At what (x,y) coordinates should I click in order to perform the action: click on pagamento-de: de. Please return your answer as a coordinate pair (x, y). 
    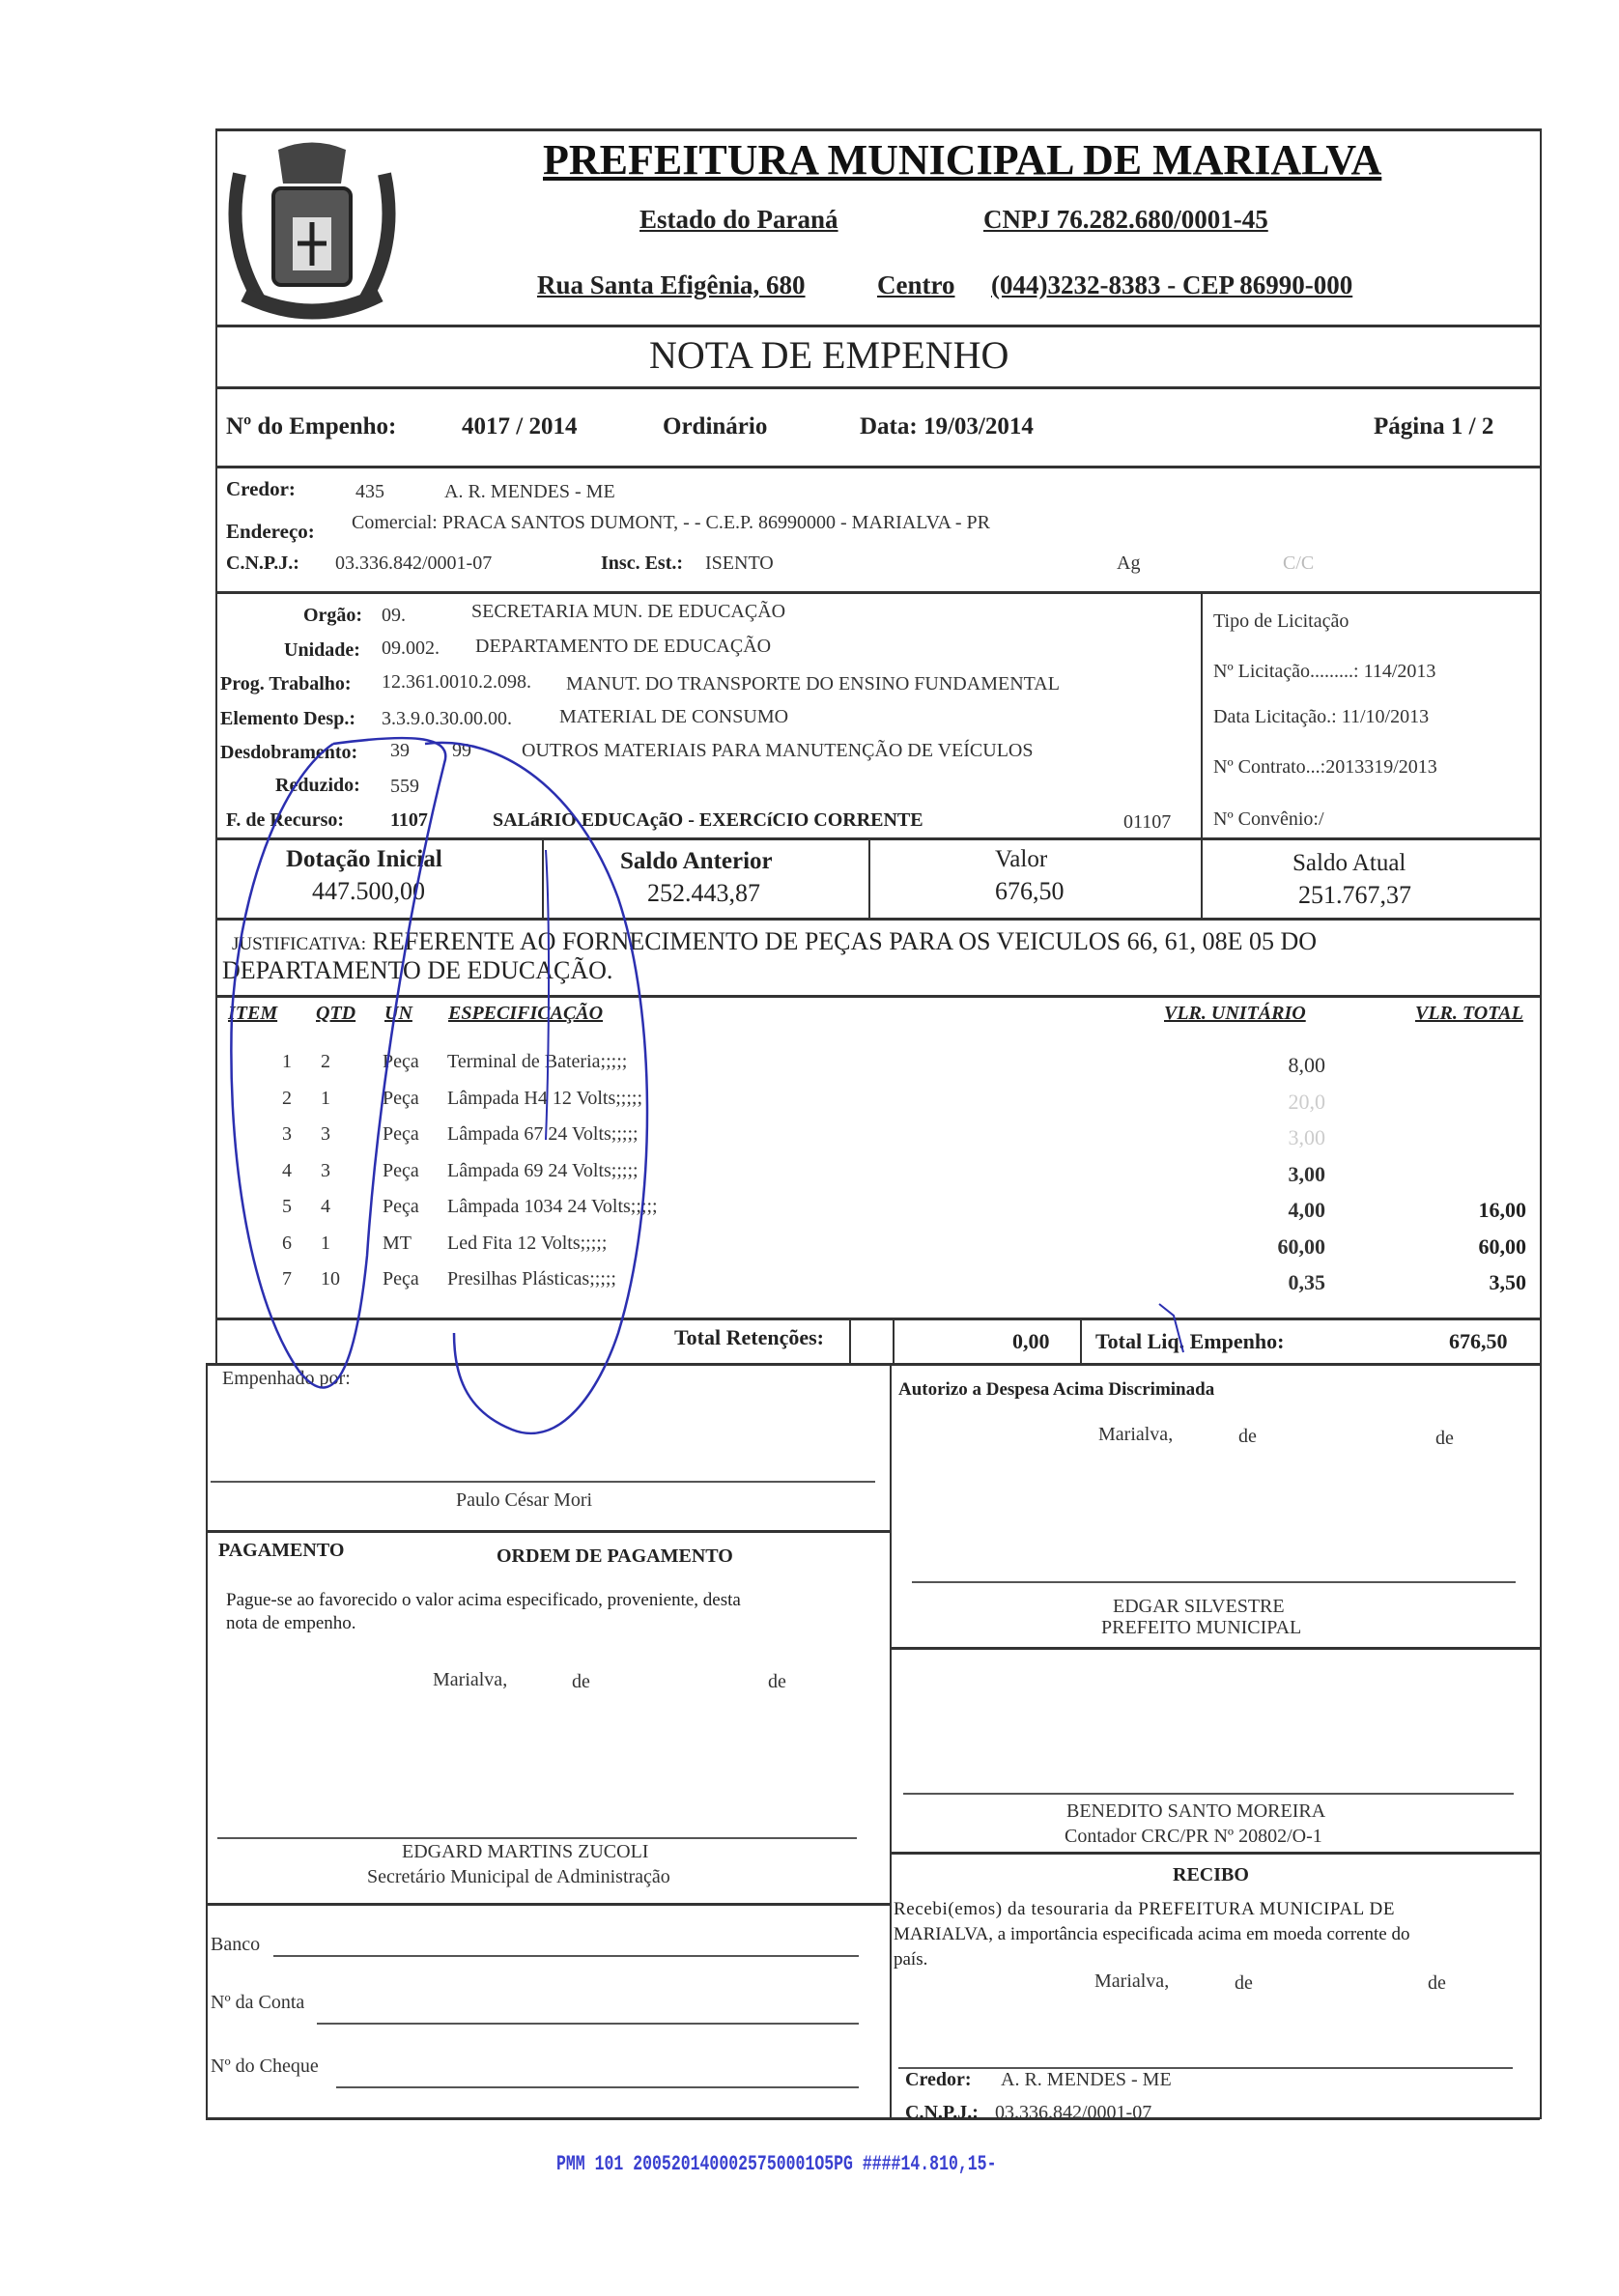
    Looking at the image, I should click on (581, 1682).